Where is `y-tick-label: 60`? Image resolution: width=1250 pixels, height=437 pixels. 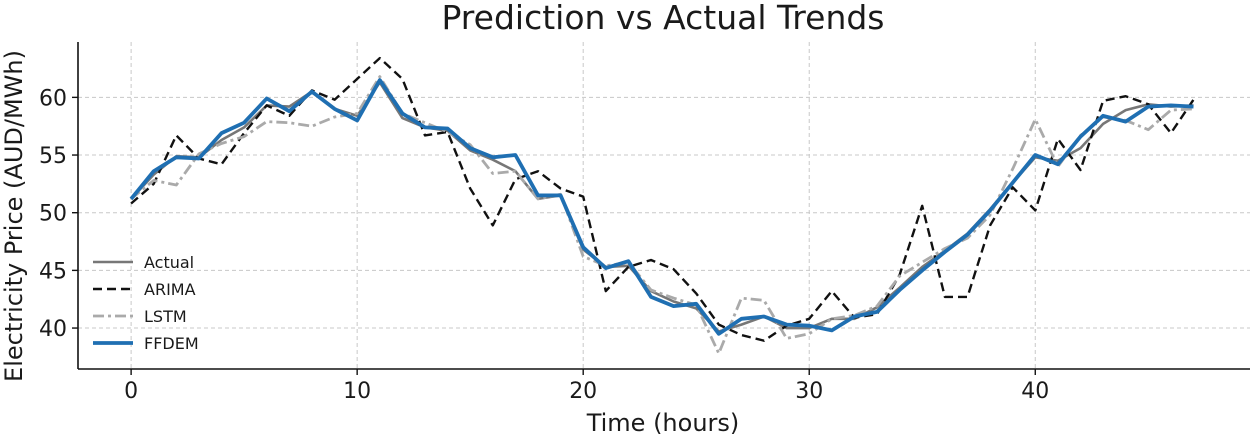
y-tick-label: 60 is located at coordinates (53, 98).